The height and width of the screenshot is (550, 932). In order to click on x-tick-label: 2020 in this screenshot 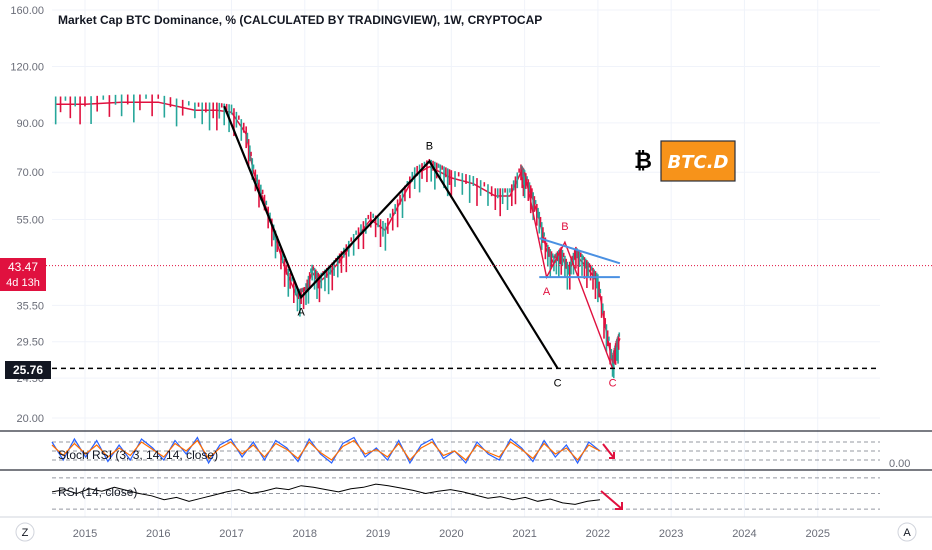, I will do `click(451, 534)`.